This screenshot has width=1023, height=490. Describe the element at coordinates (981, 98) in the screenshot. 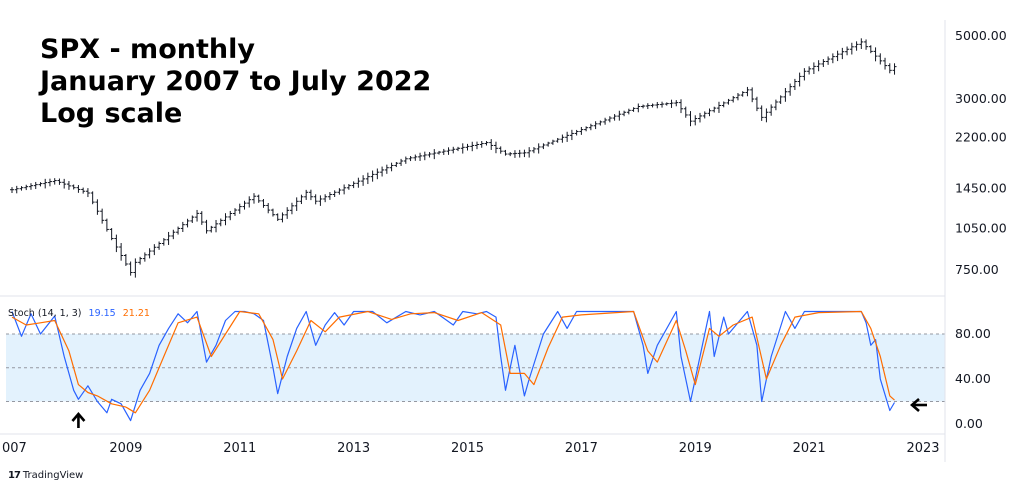

I see `price-tick-label: 3000.00` at that location.